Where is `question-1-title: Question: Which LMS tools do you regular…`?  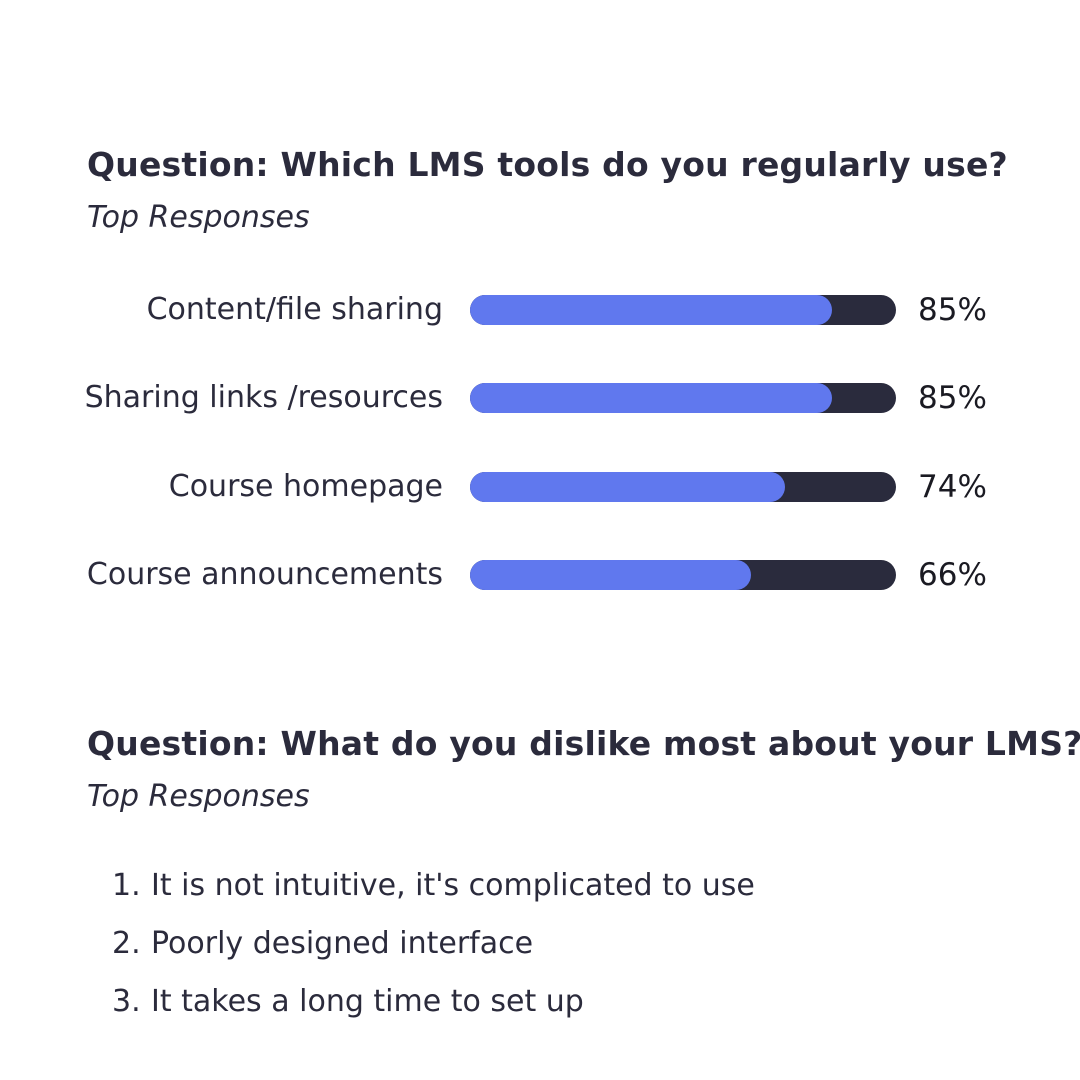 question-1-title: Question: Which LMS tools do you regular… is located at coordinates (547, 164).